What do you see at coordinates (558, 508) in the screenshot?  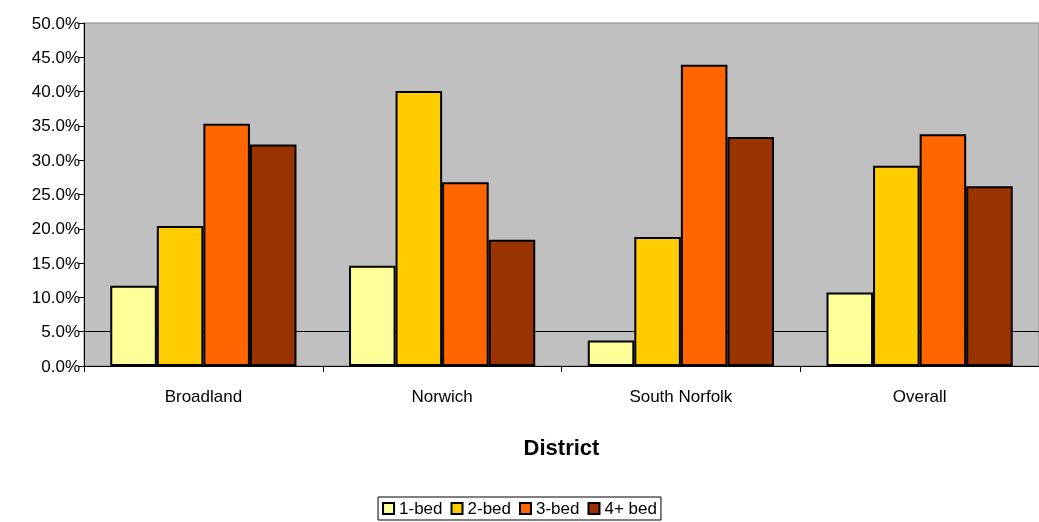 I see `legend-label: 3-bed` at bounding box center [558, 508].